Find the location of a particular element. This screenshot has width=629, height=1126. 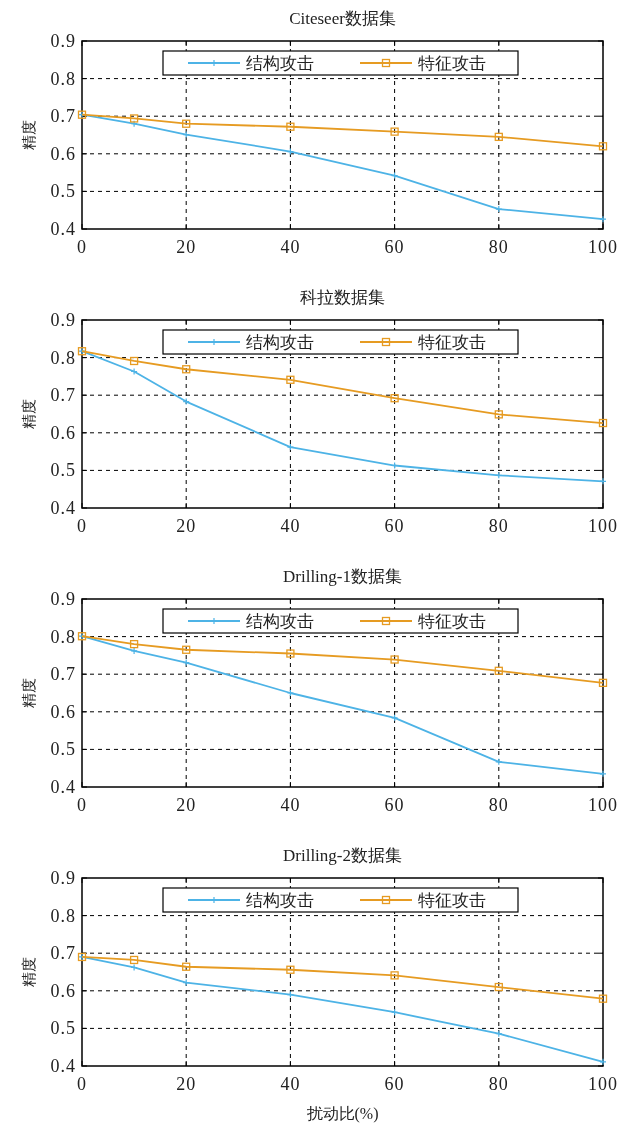

x-axis-title: 扰动比(%) is located at coordinates (342, 1114).